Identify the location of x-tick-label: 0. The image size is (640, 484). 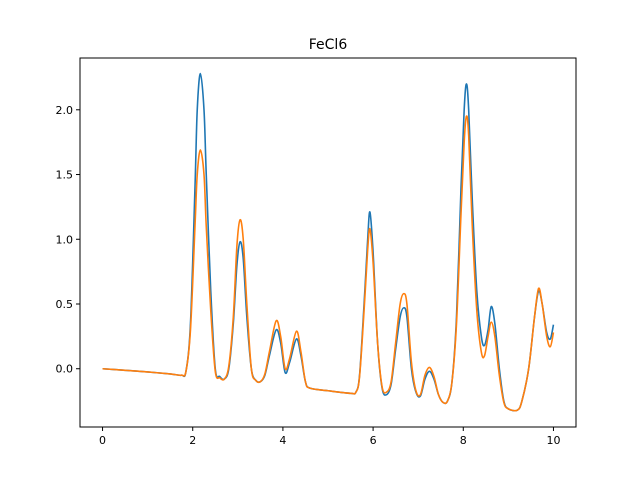
(102, 440).